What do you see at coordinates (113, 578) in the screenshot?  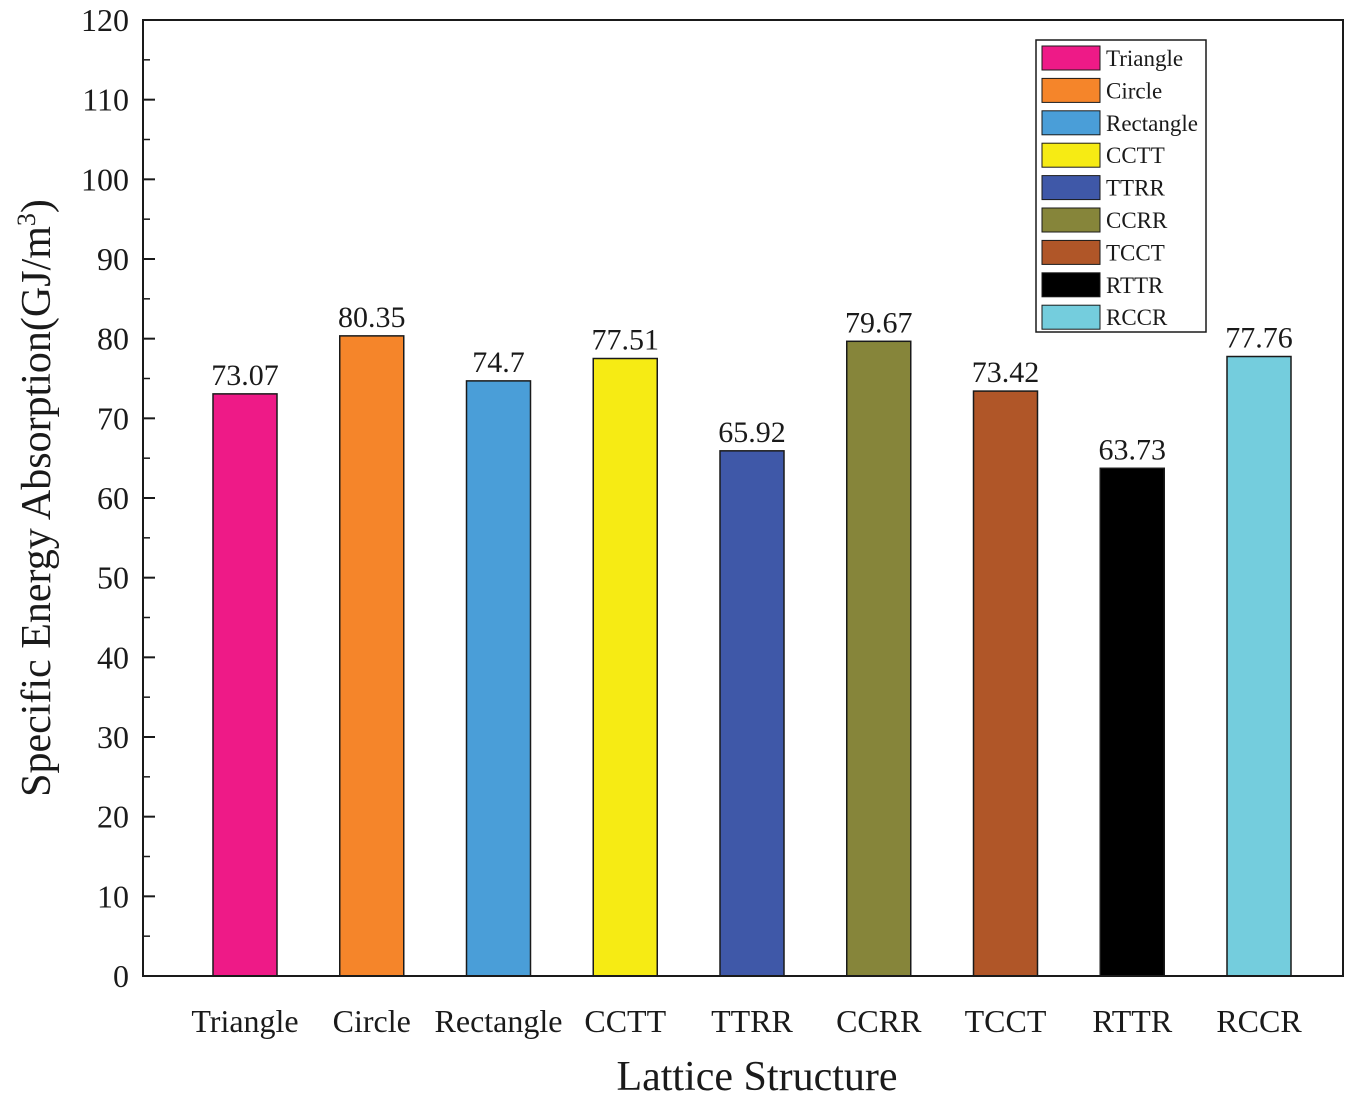 I see `y-tick-label: 50` at bounding box center [113, 578].